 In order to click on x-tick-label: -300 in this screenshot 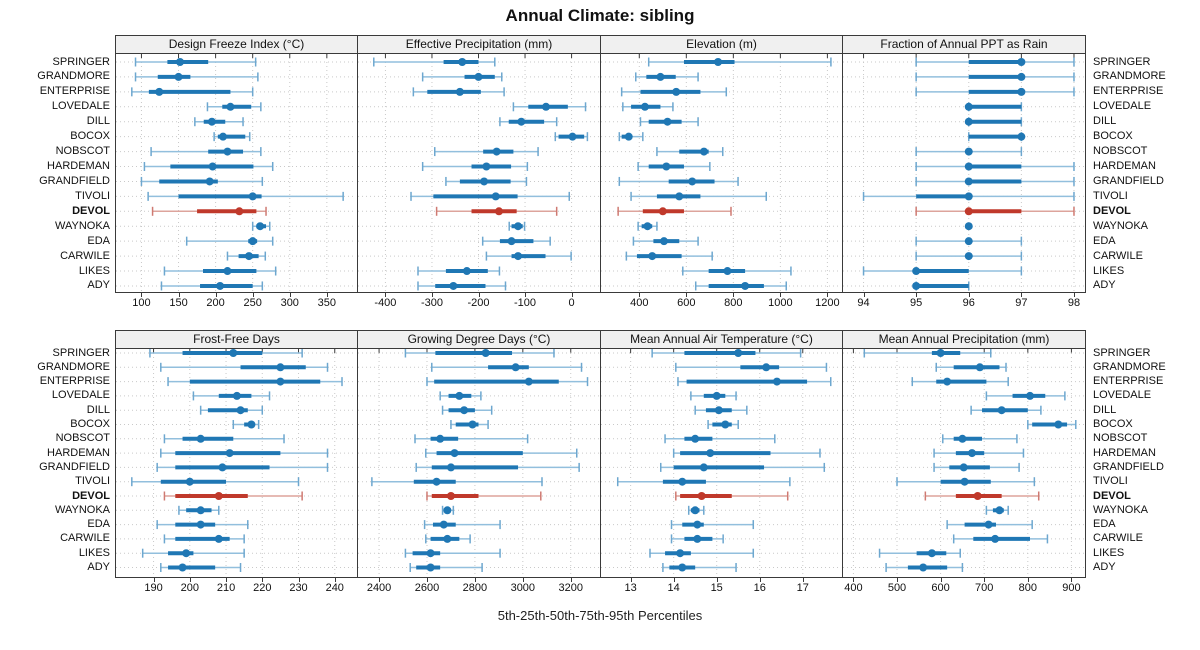, I will do `click(431, 303)`.